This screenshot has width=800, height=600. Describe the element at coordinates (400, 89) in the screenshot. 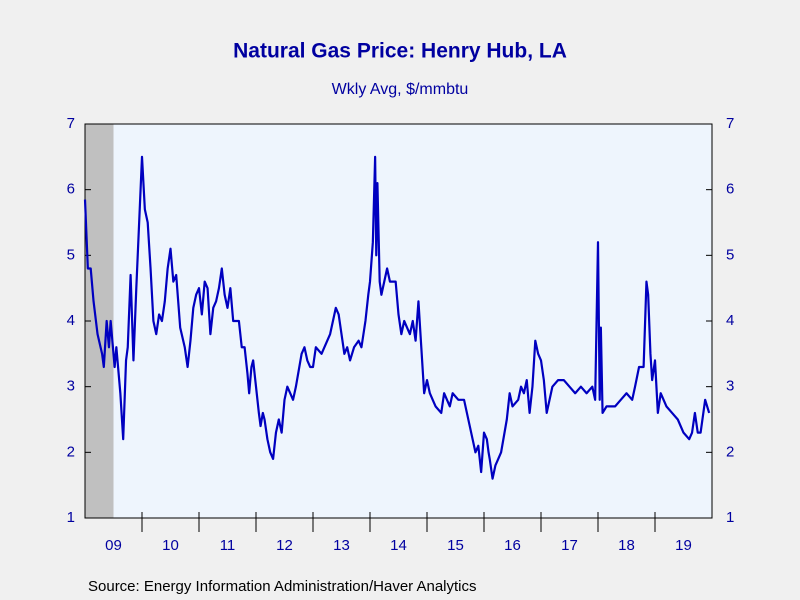

I see `chart-subtitle: Wkly Avg, $/mmbtu` at that location.